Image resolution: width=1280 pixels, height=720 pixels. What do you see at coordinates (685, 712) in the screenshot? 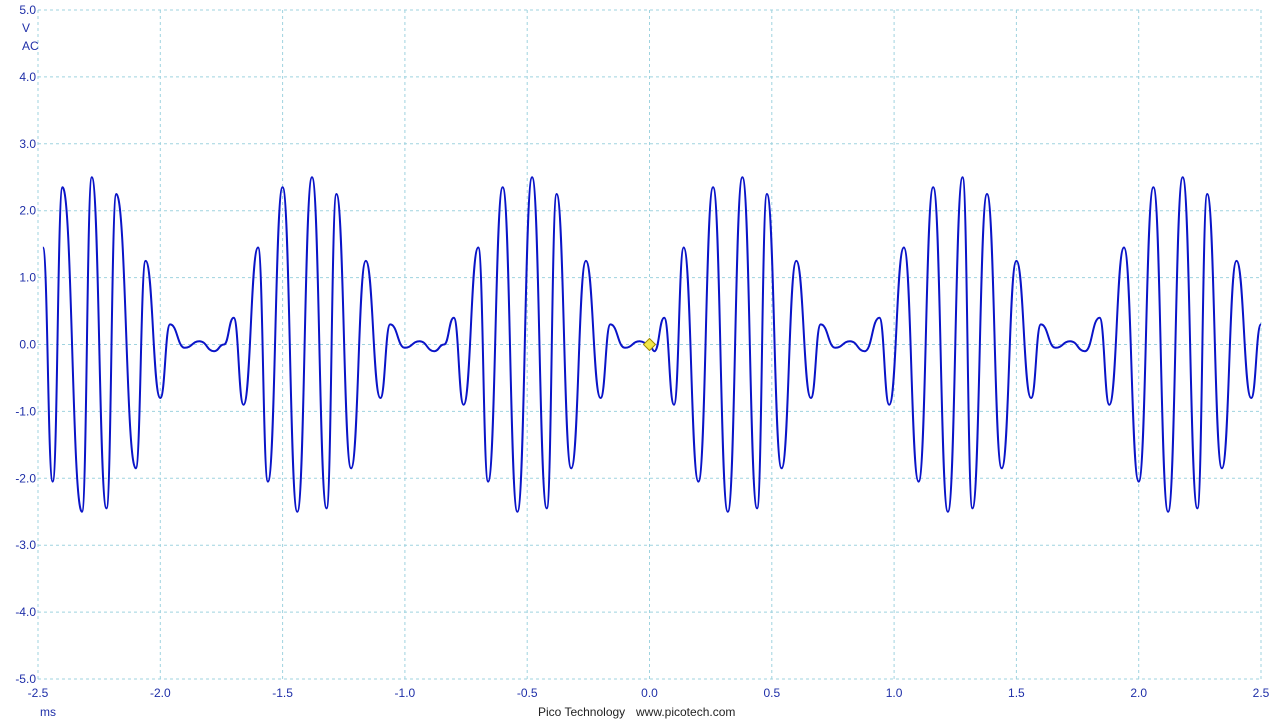
I see `footer-url: www.picotech.com` at bounding box center [685, 712].